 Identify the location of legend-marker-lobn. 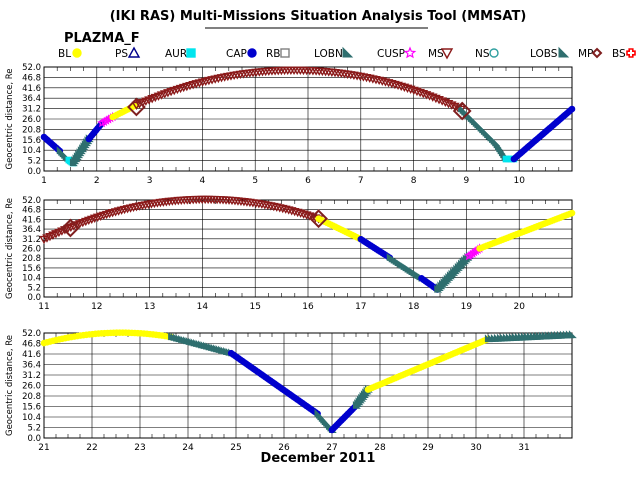
(348, 52).